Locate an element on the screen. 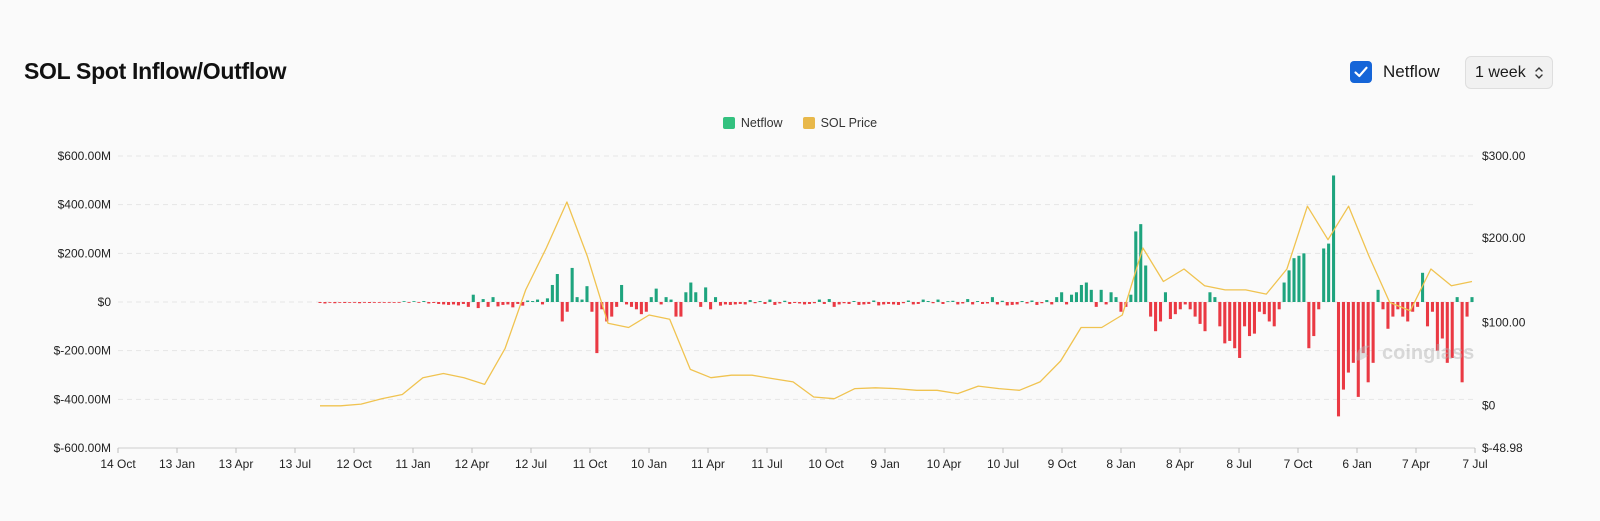 This screenshot has height=521, width=1600. x-tick-label: 13 Jan is located at coordinates (177, 464).